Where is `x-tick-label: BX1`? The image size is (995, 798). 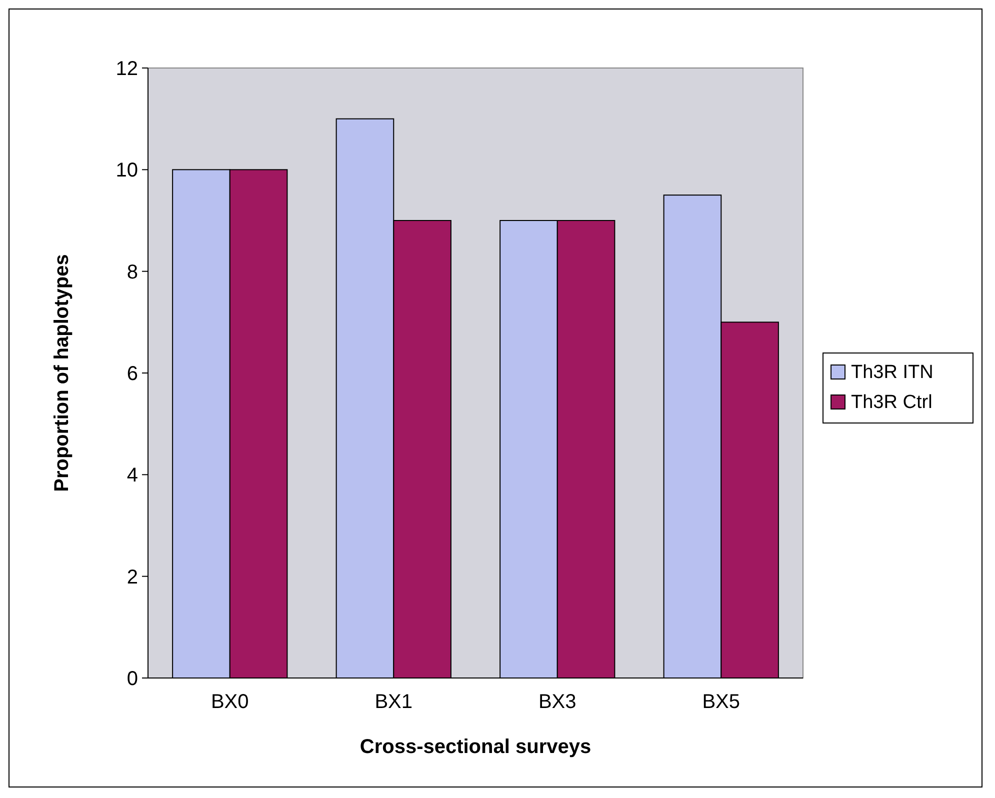 x-tick-label: BX1 is located at coordinates (393, 702).